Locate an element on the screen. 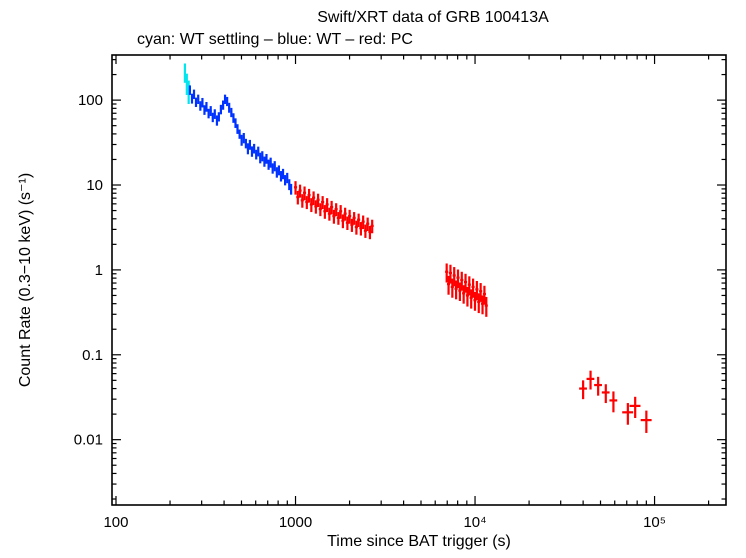 This screenshot has width=746, height=558. y-tick-label: 10 is located at coordinates (94, 185).